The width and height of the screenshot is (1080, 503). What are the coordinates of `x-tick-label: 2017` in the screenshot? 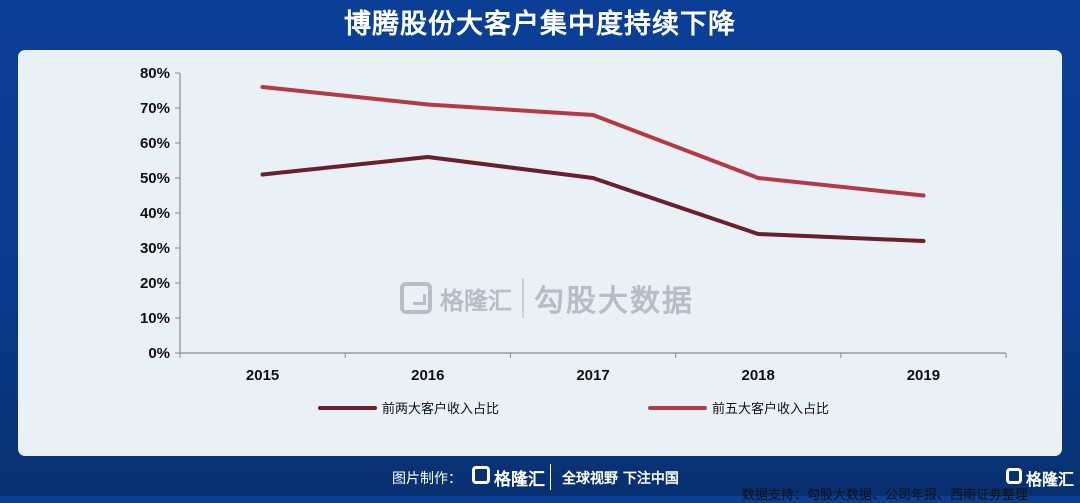 It's located at (592, 375).